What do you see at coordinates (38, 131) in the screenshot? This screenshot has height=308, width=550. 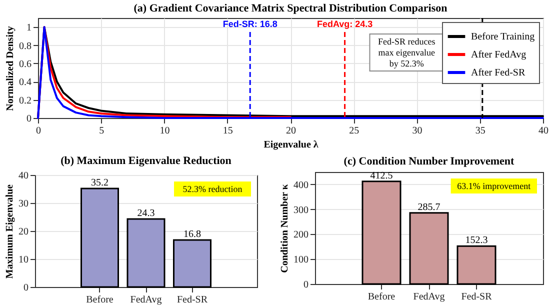 I see `x-tick-label: 0` at bounding box center [38, 131].